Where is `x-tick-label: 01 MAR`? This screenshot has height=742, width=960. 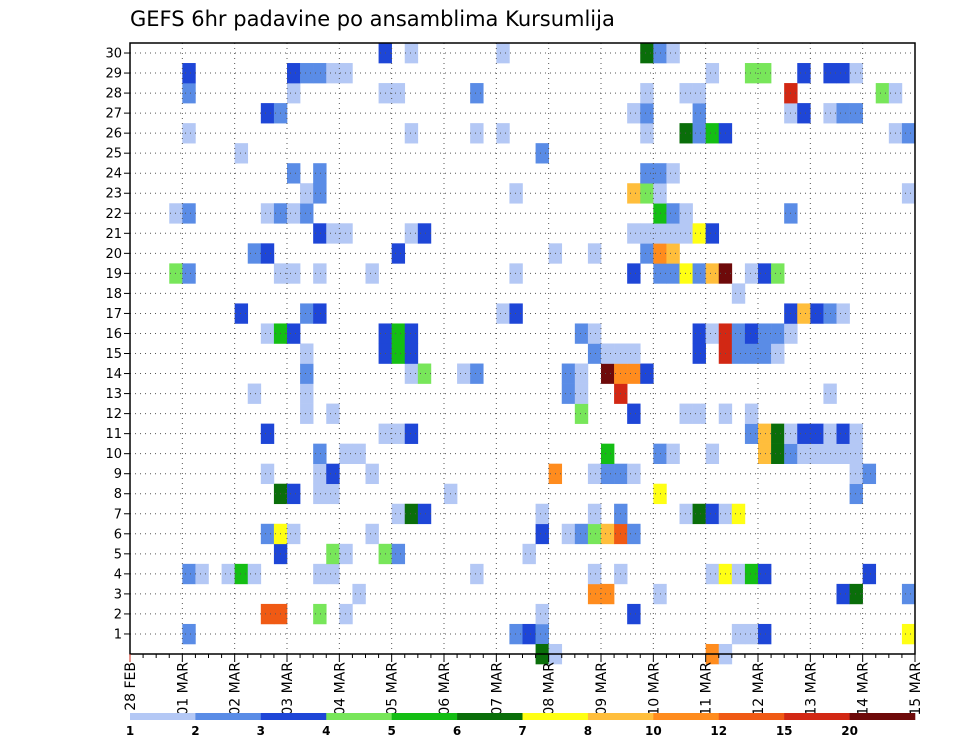 x-tick-label: 01 MAR is located at coordinates (183, 689).